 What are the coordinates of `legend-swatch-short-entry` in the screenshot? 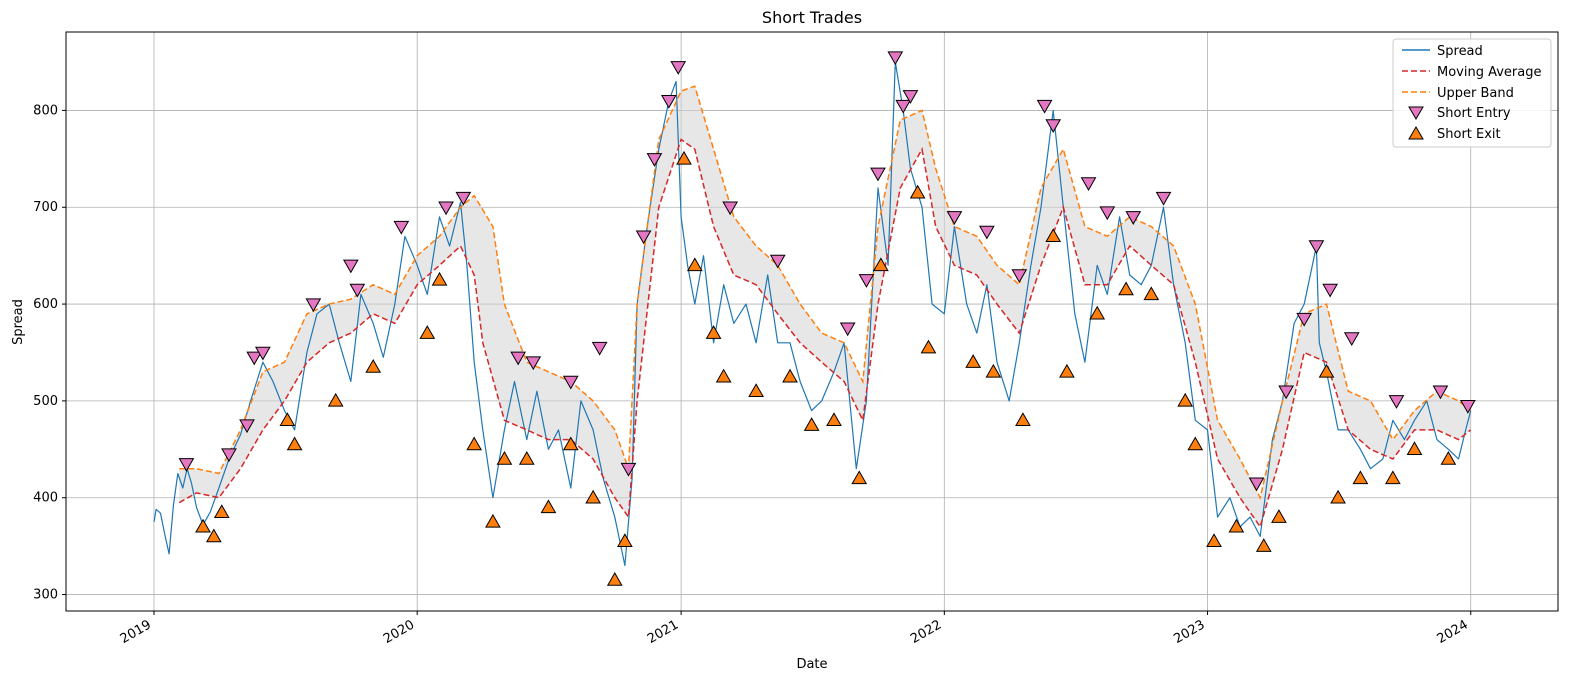 It's located at (1416, 113).